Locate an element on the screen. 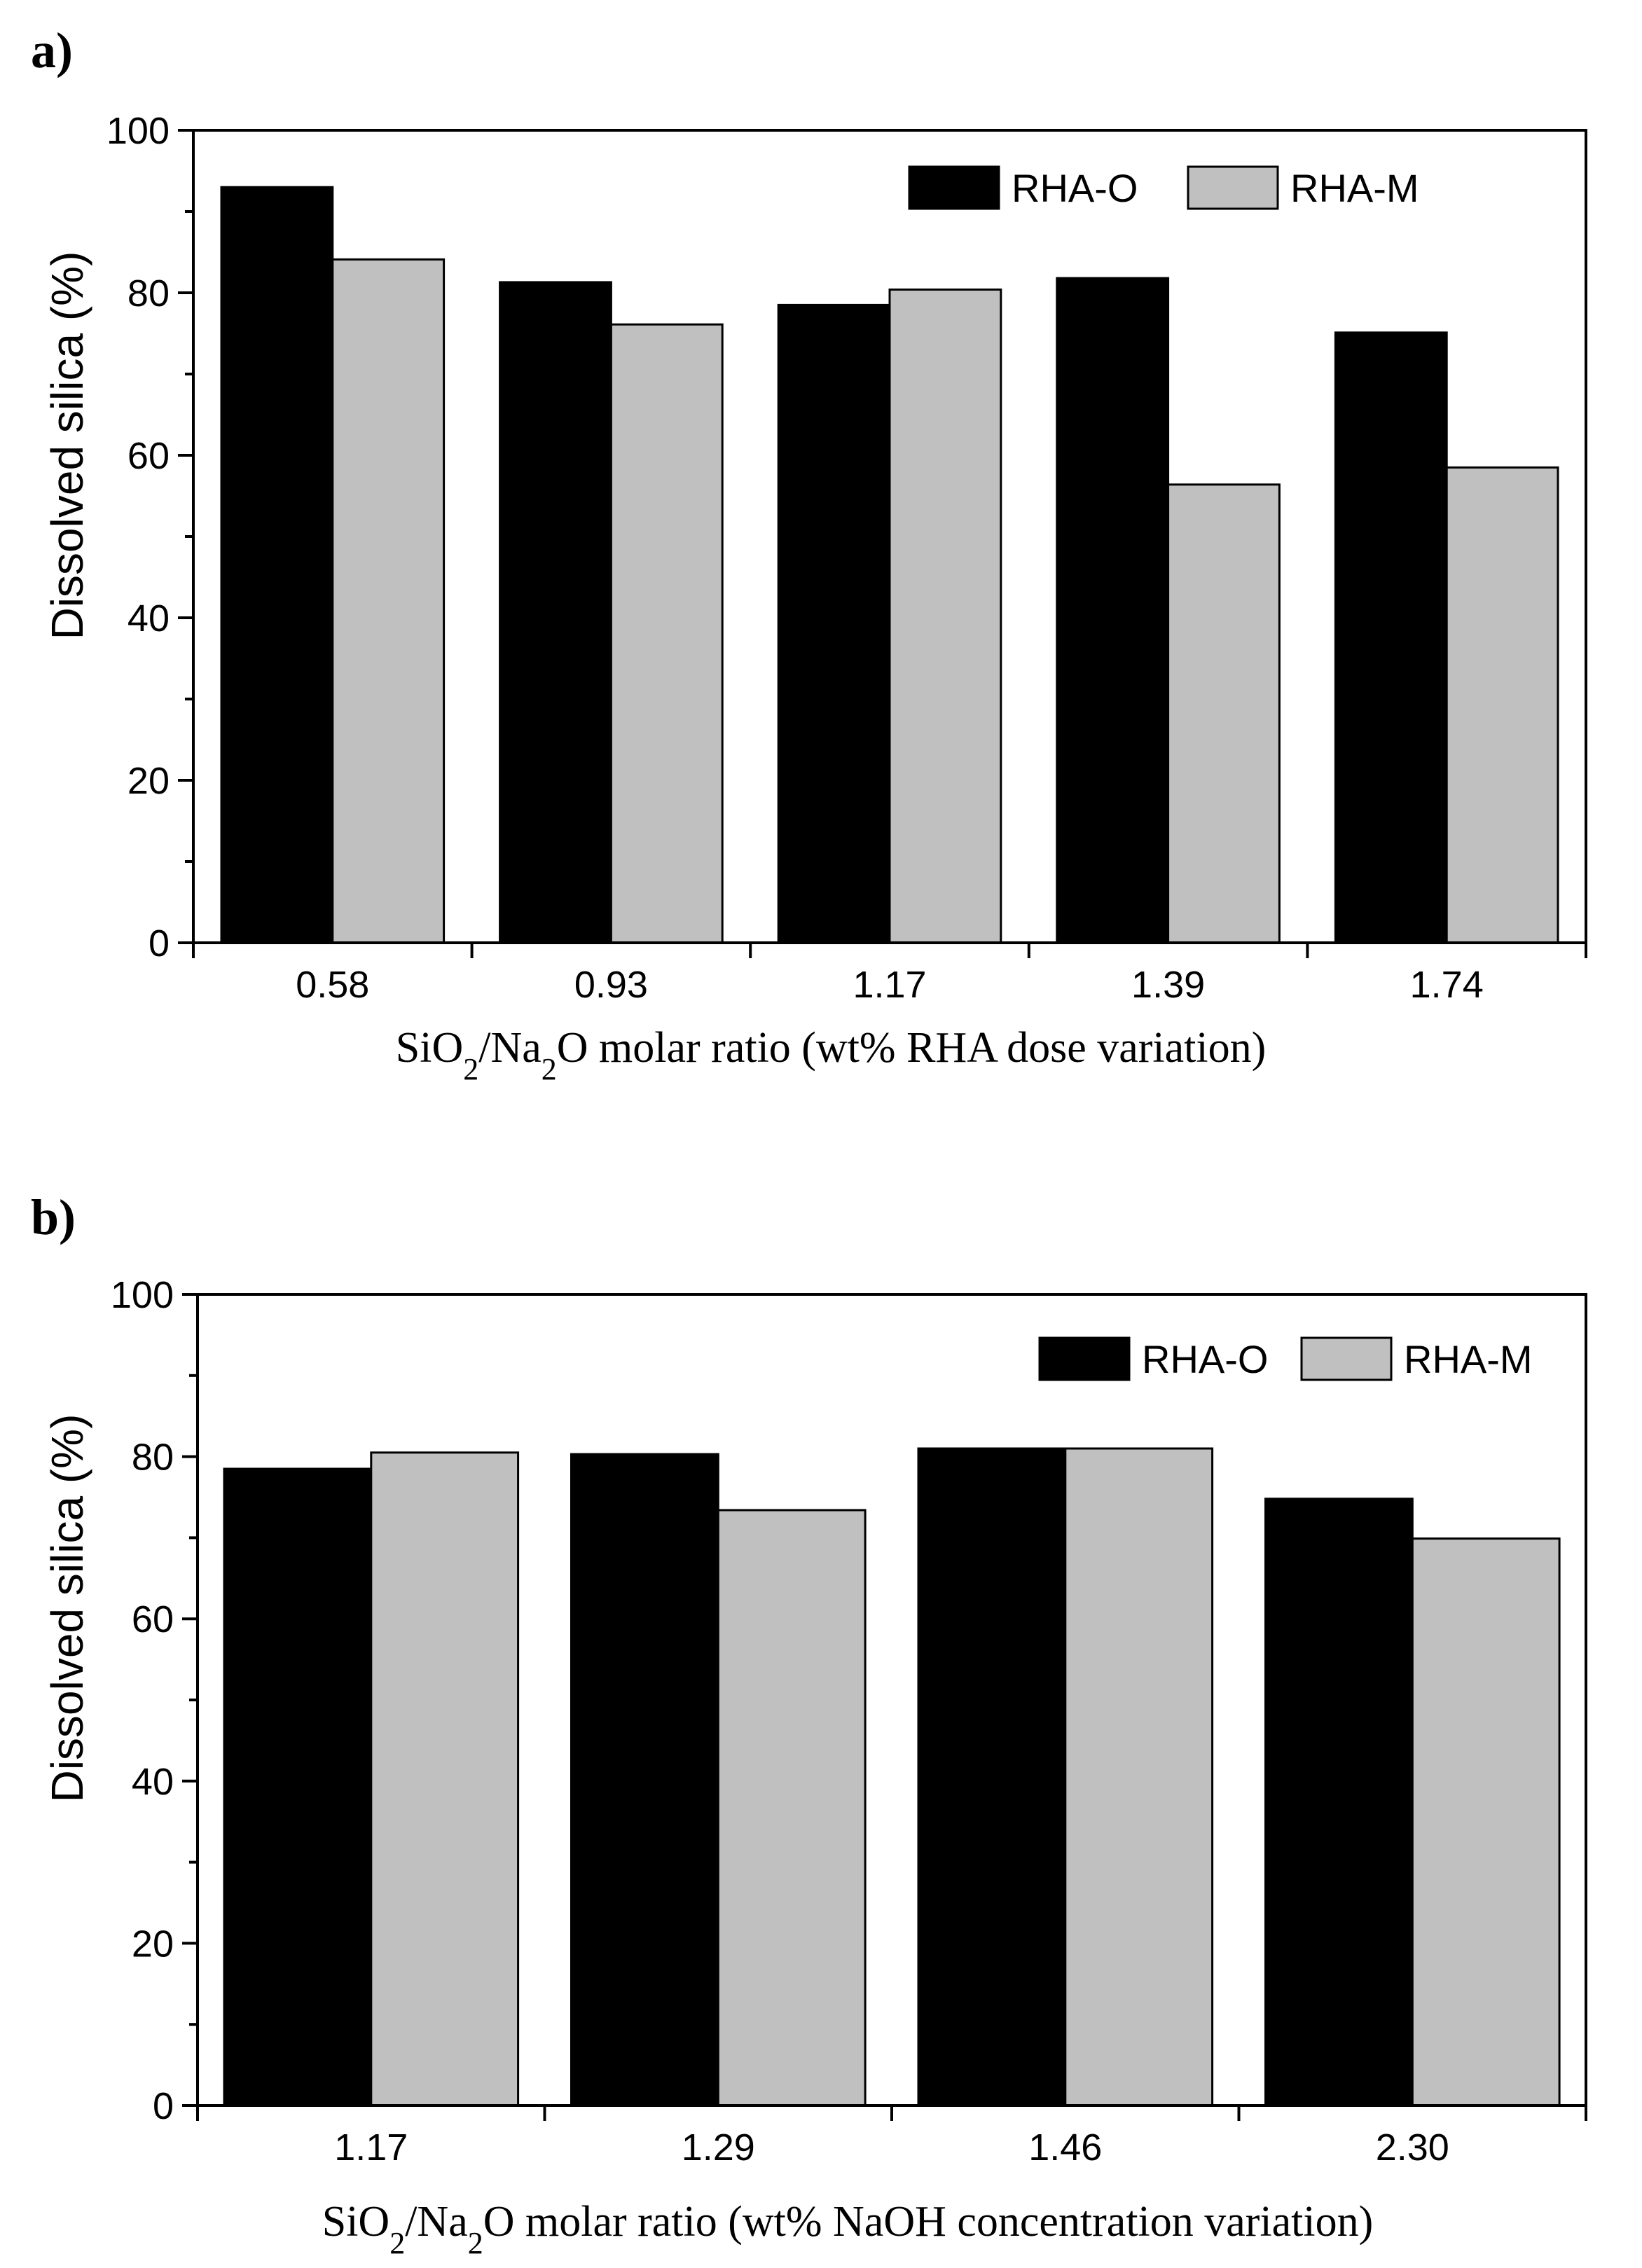  panel-label-b: b) is located at coordinates (54, 1217).